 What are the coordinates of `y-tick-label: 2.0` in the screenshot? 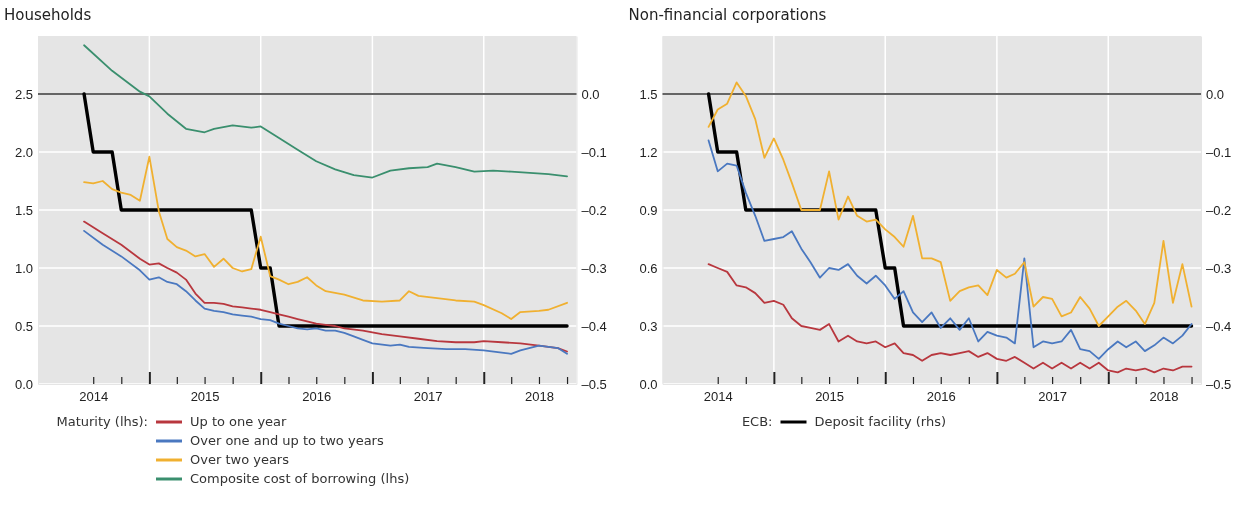 It's located at (23, 152).